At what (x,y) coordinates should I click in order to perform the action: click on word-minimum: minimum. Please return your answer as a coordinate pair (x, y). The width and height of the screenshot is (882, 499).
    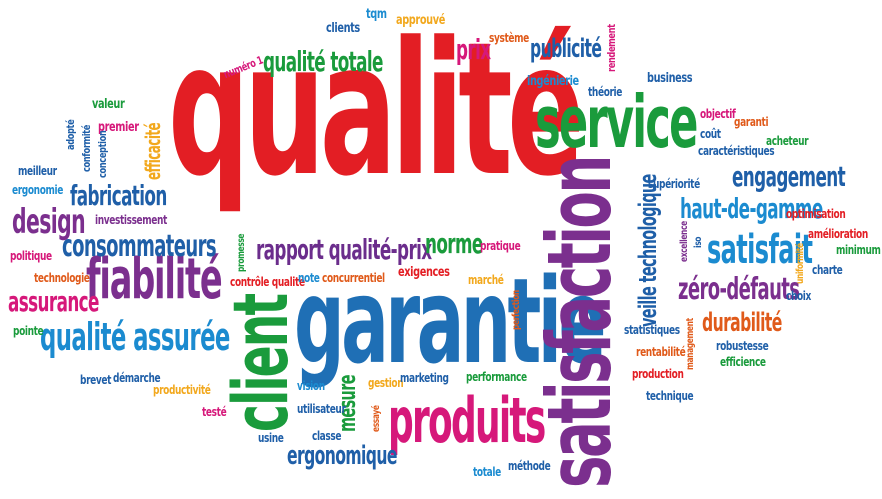
    Looking at the image, I should click on (858, 250).